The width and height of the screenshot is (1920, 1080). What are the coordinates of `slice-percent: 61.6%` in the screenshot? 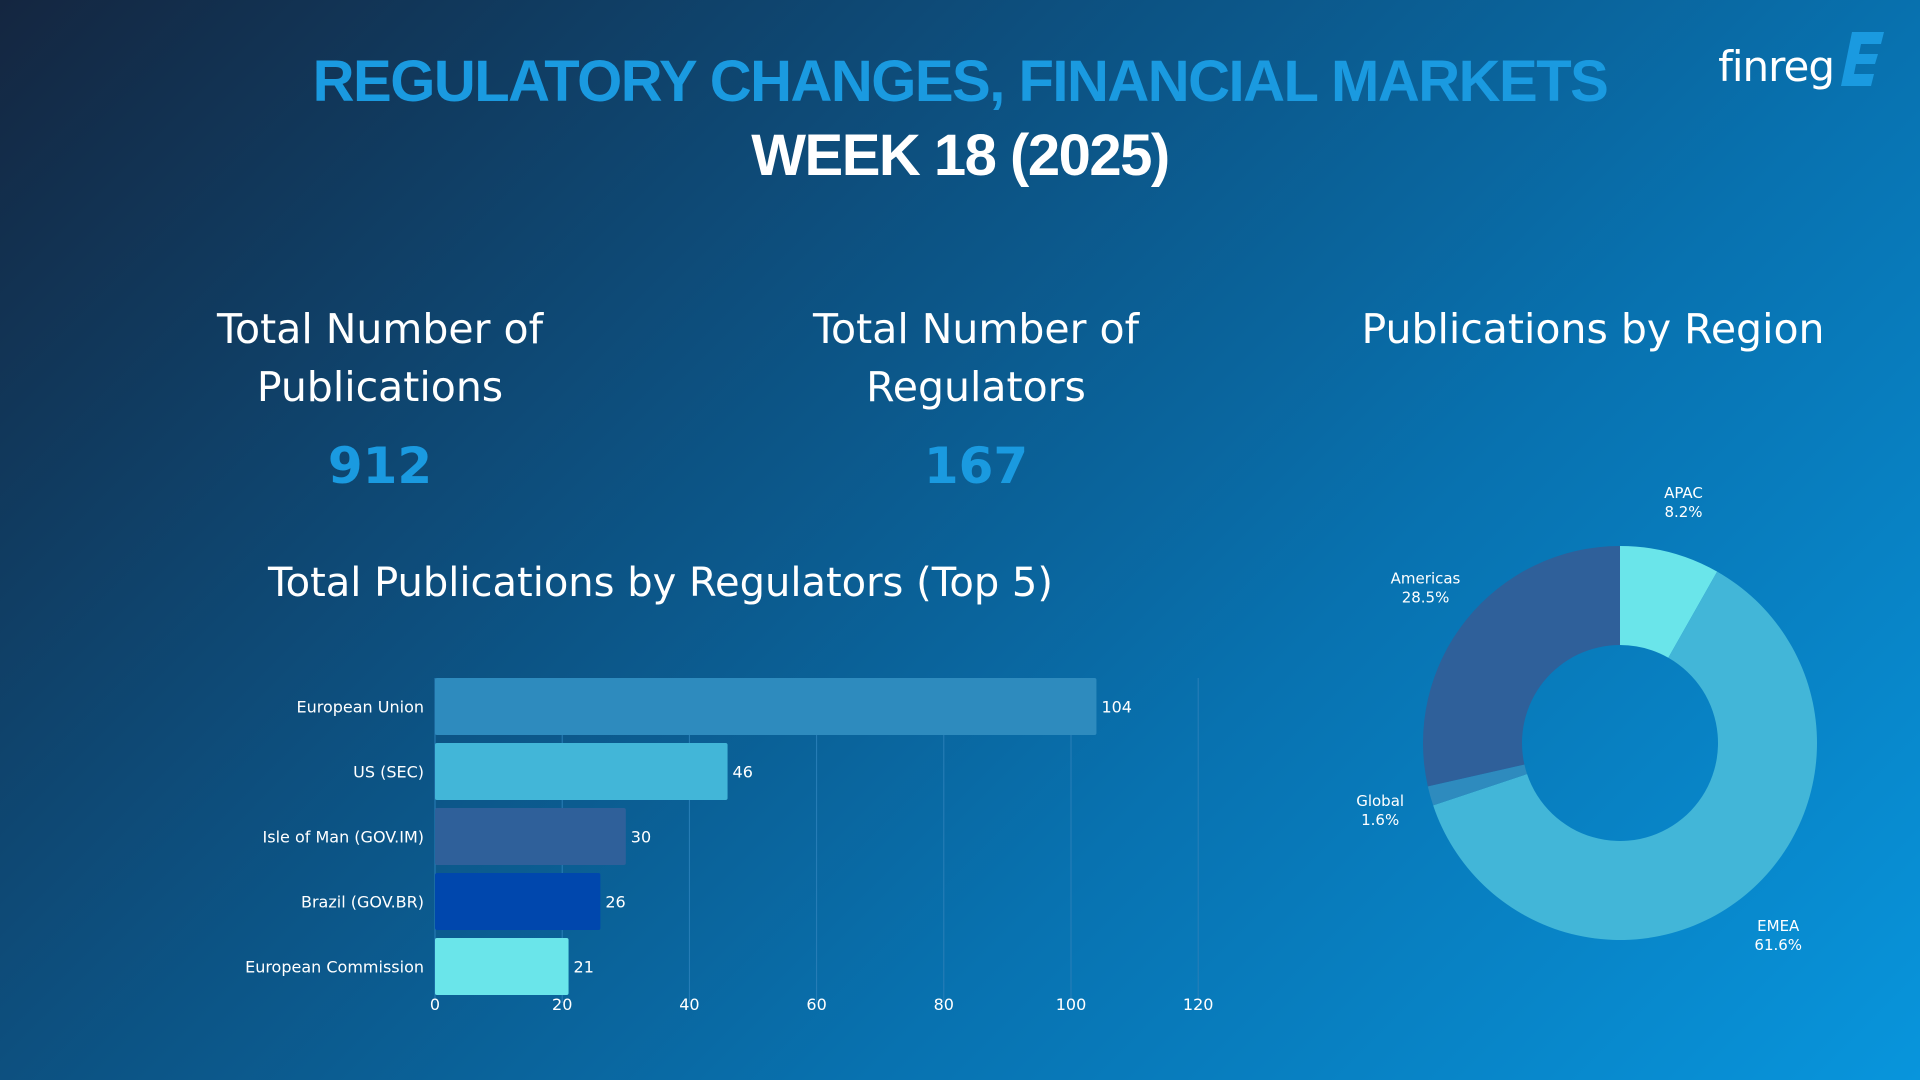 It's located at (1778, 945).